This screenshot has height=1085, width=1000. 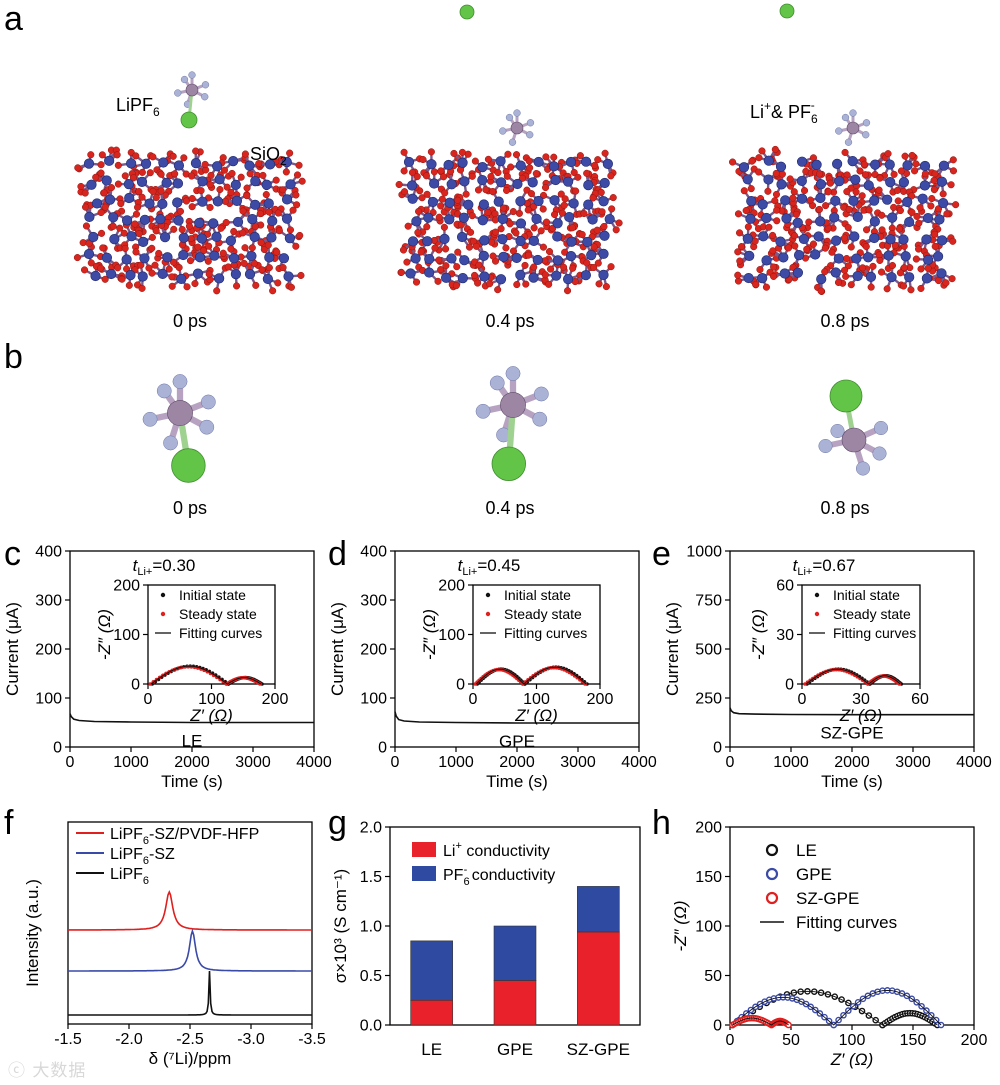 I want to click on legend-label: LiPF6, so click(x=129, y=876).